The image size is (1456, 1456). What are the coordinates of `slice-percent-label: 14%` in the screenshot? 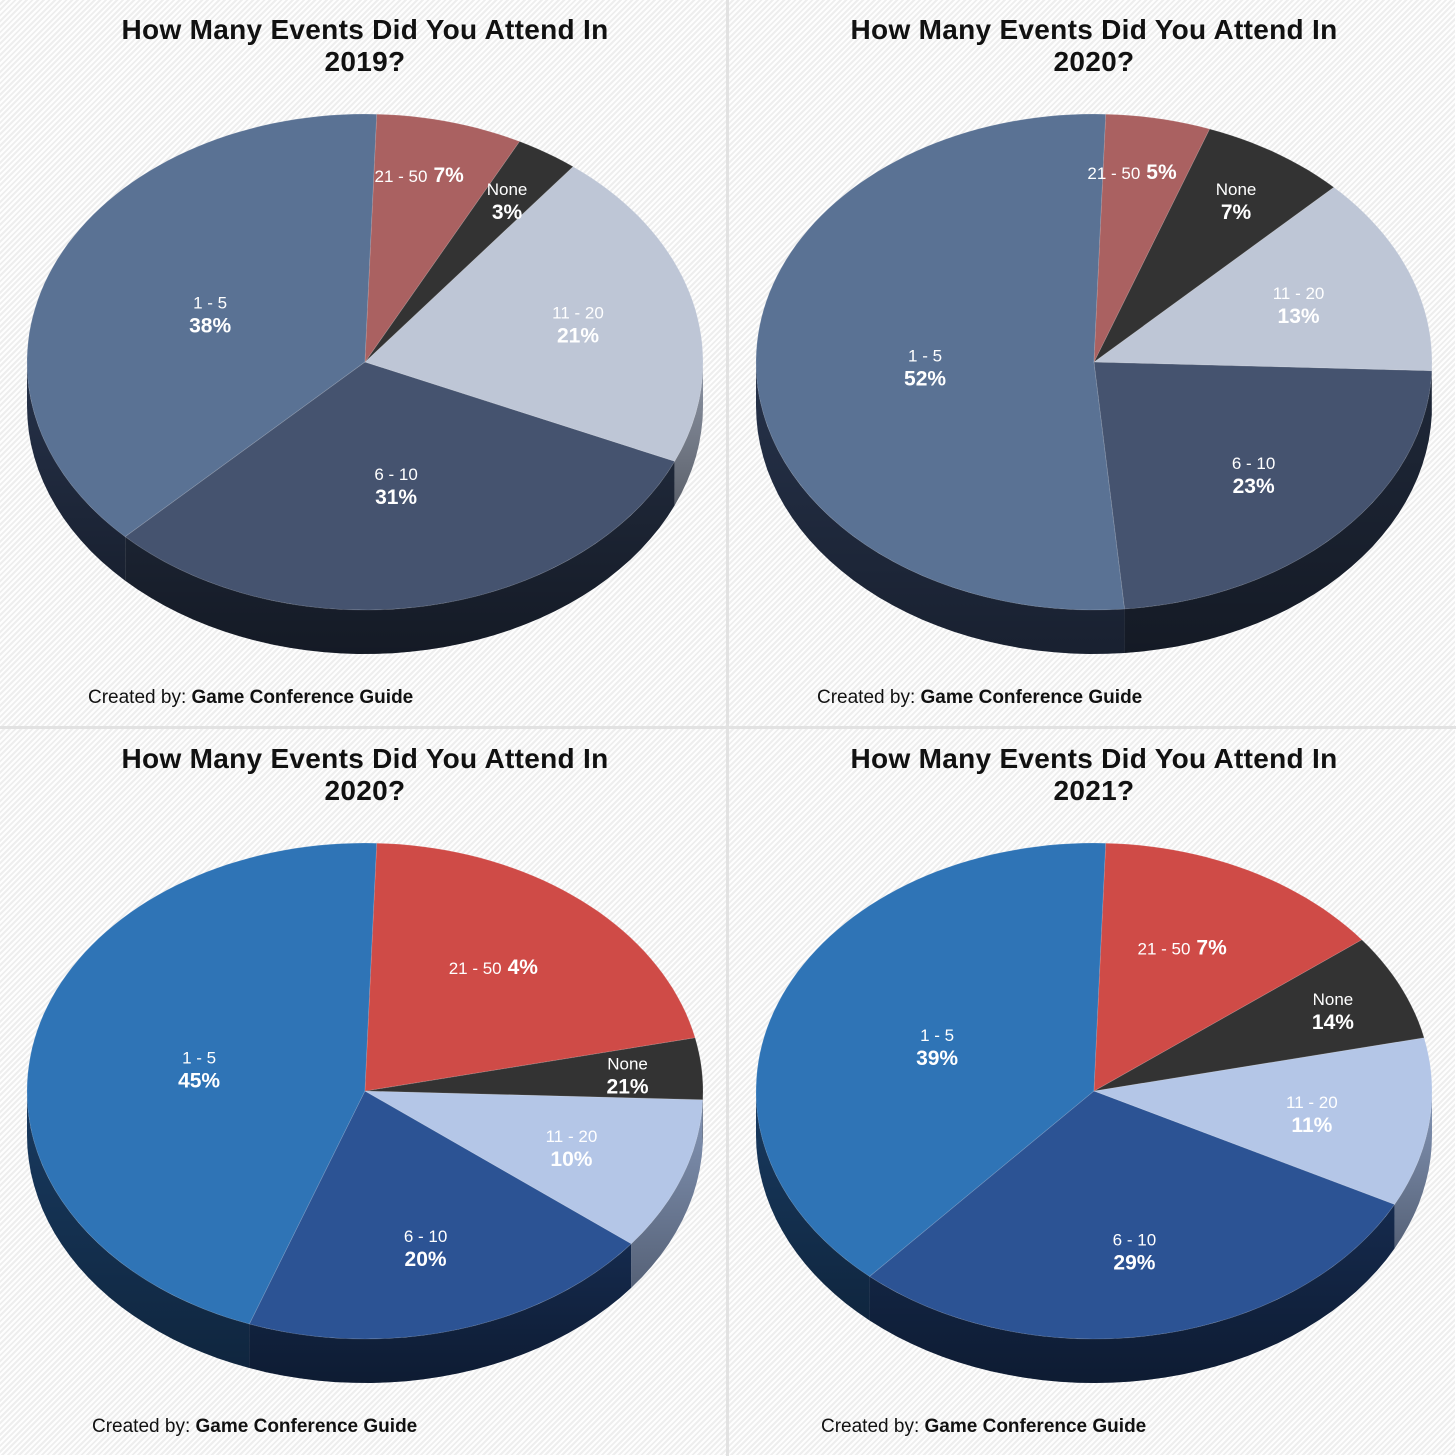 It's located at (1333, 1022).